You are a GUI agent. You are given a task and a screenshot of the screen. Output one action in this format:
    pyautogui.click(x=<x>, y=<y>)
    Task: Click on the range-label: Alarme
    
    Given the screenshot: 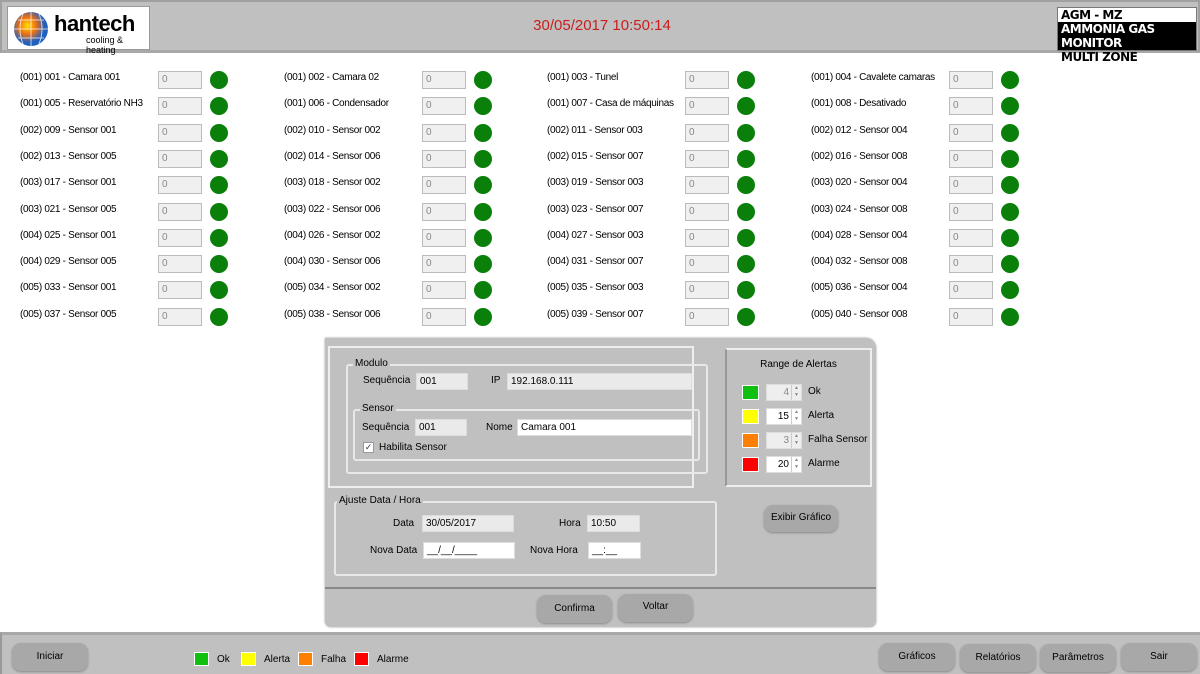 What is the action you would take?
    pyautogui.click(x=824, y=463)
    